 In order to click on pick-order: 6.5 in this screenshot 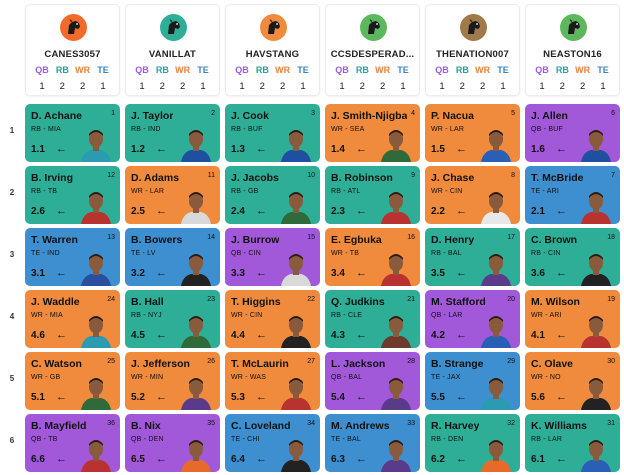, I will do `click(138, 459)`.